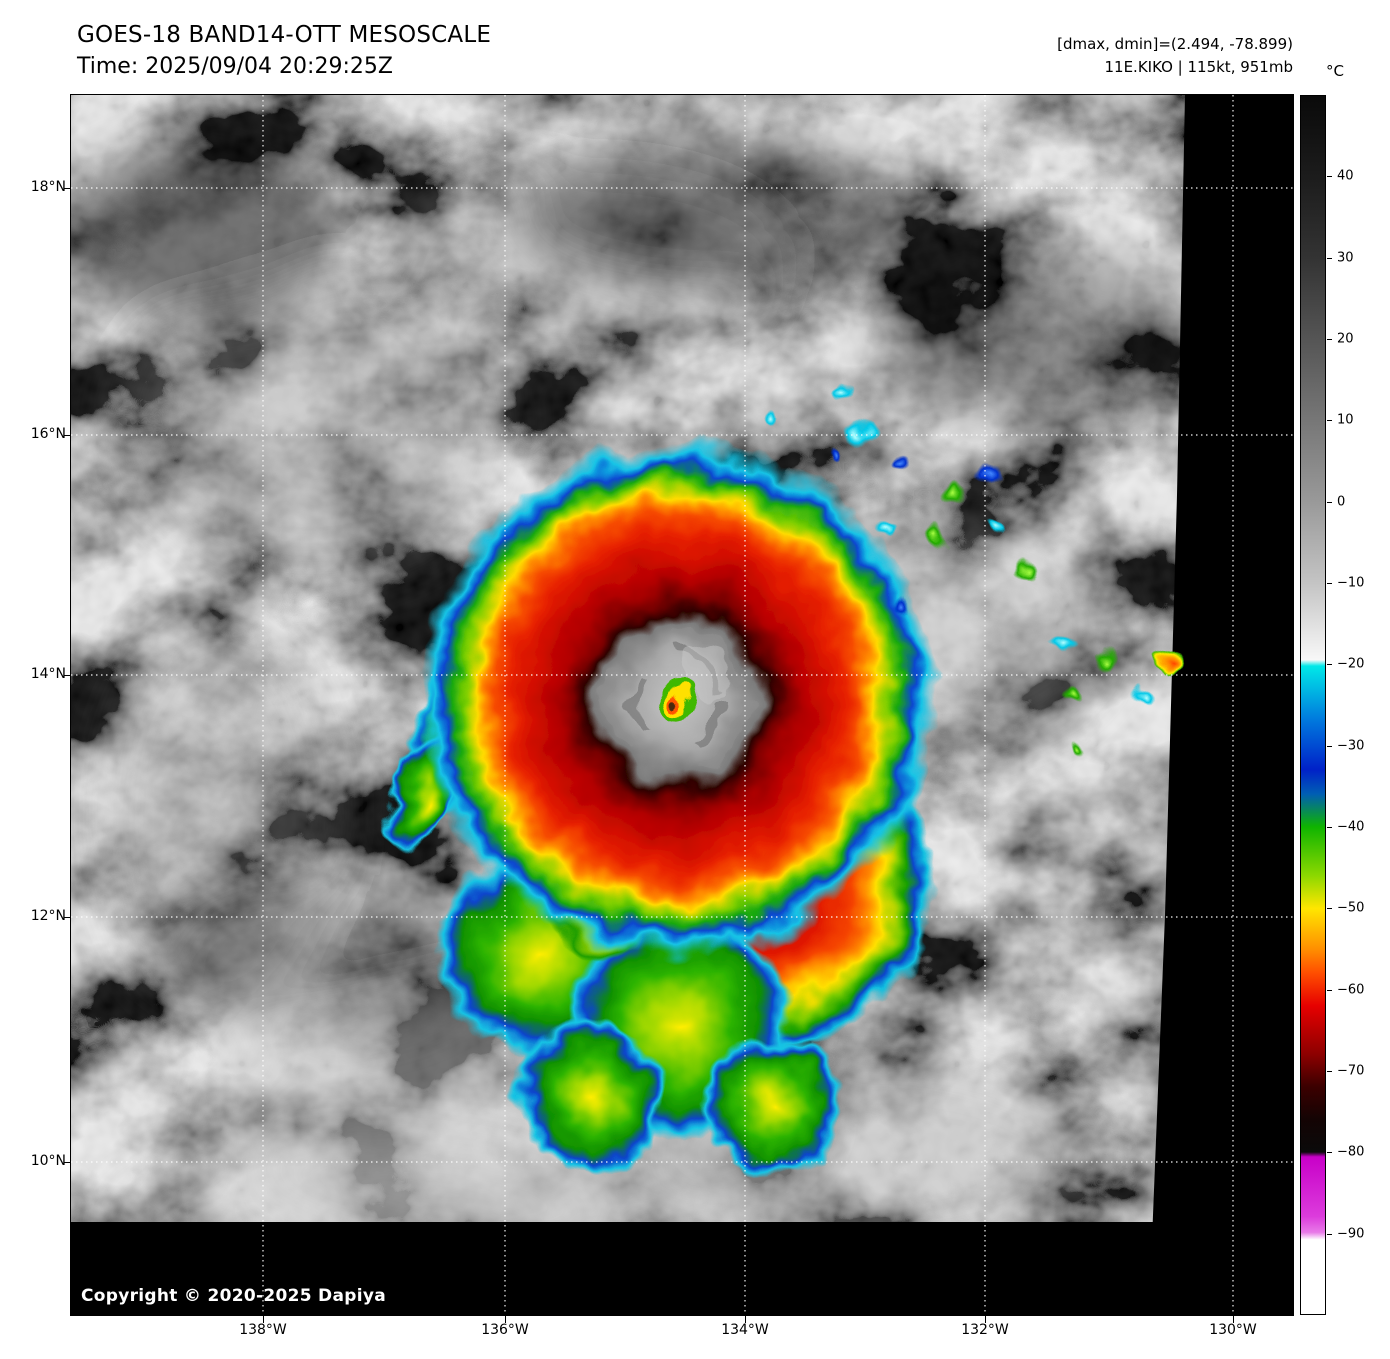 The width and height of the screenshot is (1390, 1359). What do you see at coordinates (1345, 339) in the screenshot?
I see `colorbar-tick-label: 20` at bounding box center [1345, 339].